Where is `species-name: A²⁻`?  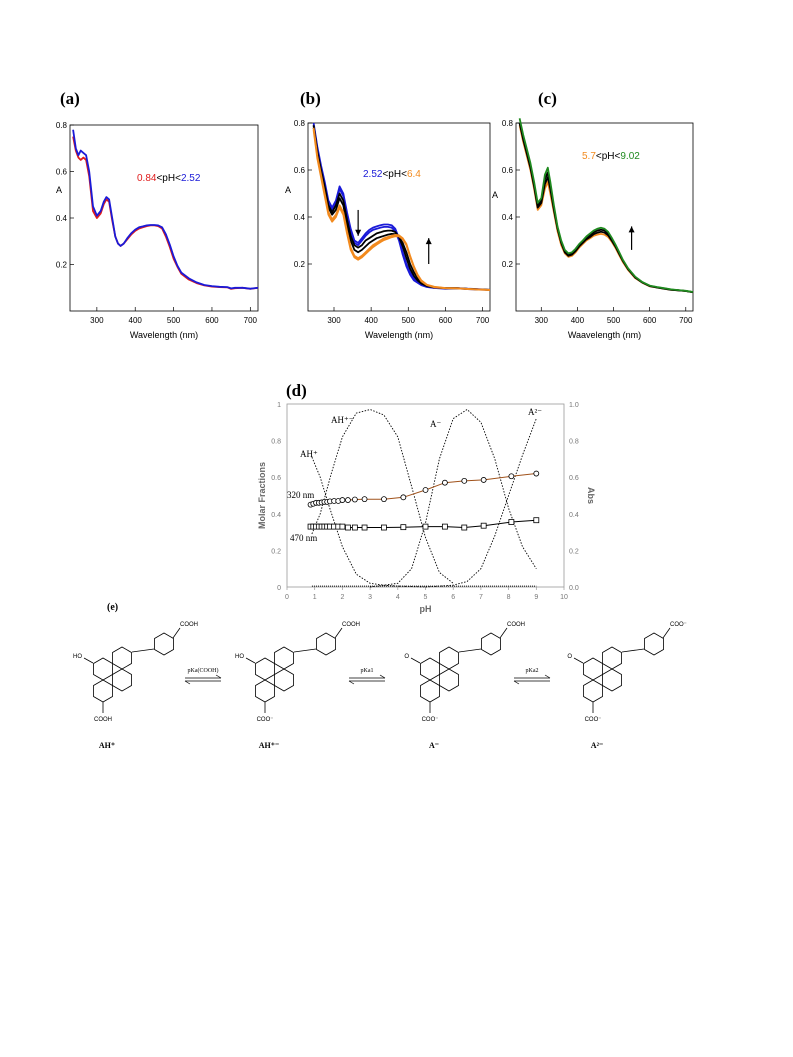 species-name: A²⁻ is located at coordinates (597, 745).